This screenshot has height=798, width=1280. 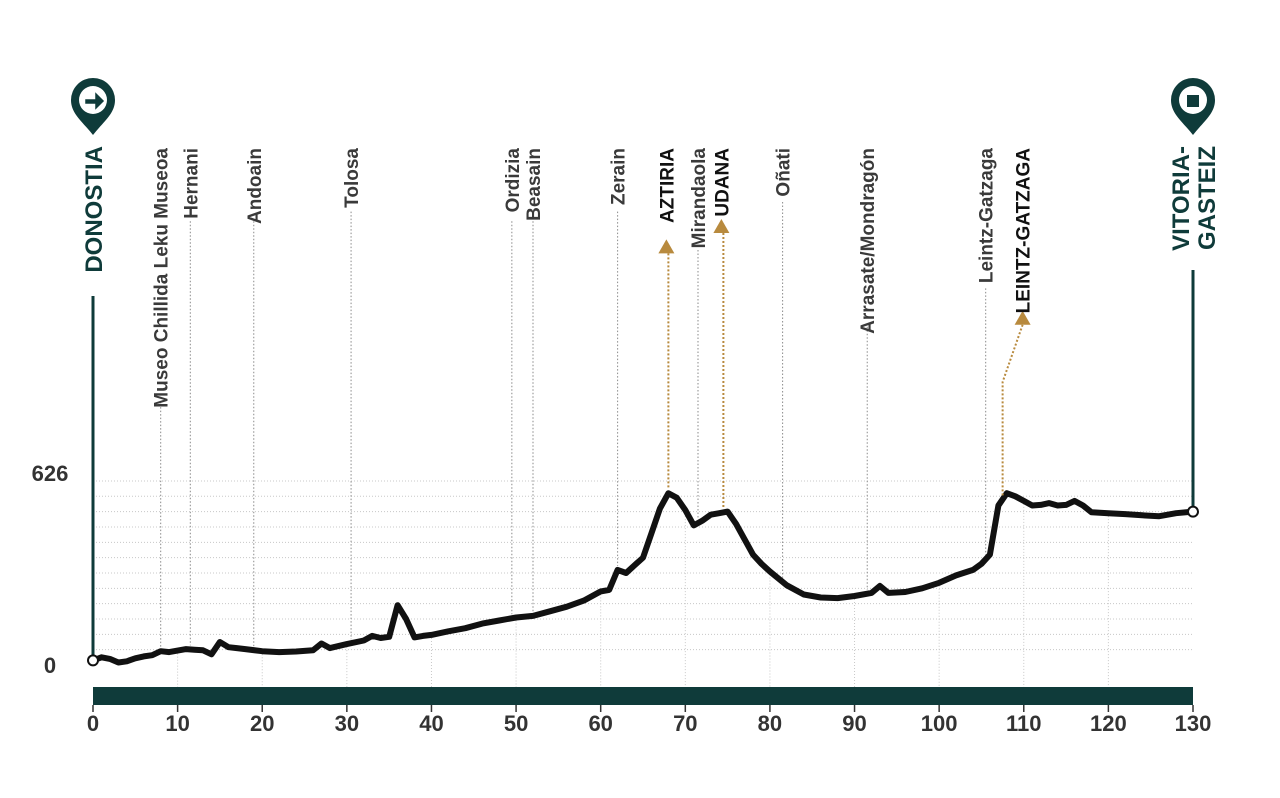 I want to click on x-tick-label: 90, so click(x=854, y=723).